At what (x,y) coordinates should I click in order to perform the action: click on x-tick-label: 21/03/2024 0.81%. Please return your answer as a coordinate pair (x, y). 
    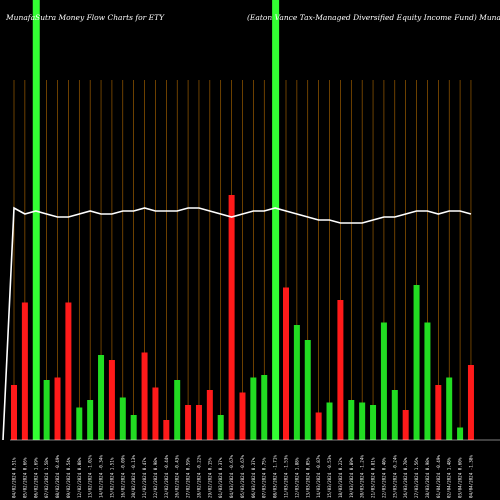
    Looking at the image, I should click on (373, 477).